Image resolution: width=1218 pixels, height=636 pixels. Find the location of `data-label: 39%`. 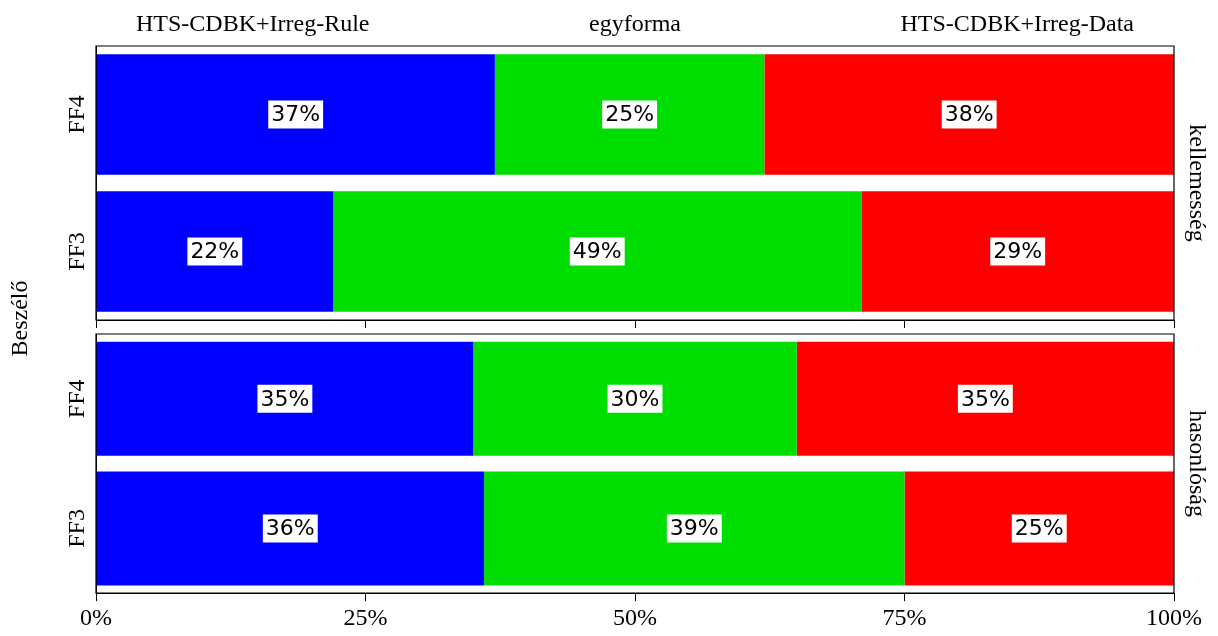

data-label: 39% is located at coordinates (694, 528).